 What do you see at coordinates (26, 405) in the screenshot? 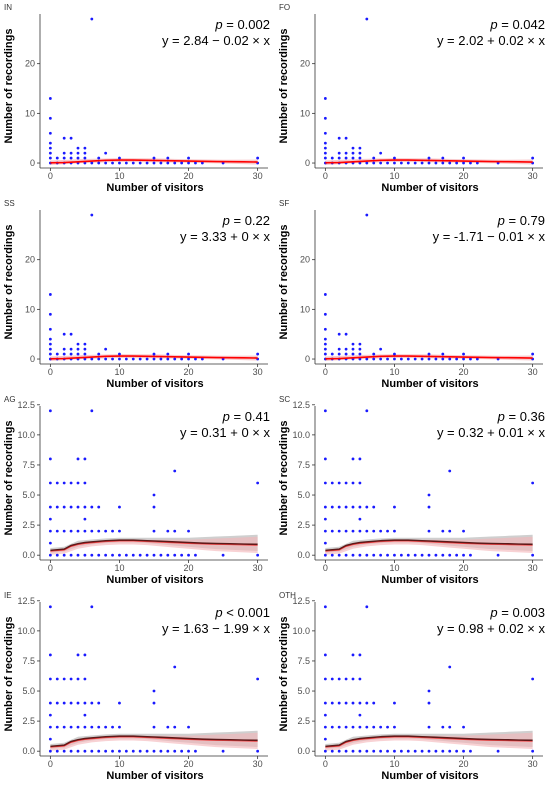
I see `y-tick-label: 12.5` at bounding box center [26, 405].